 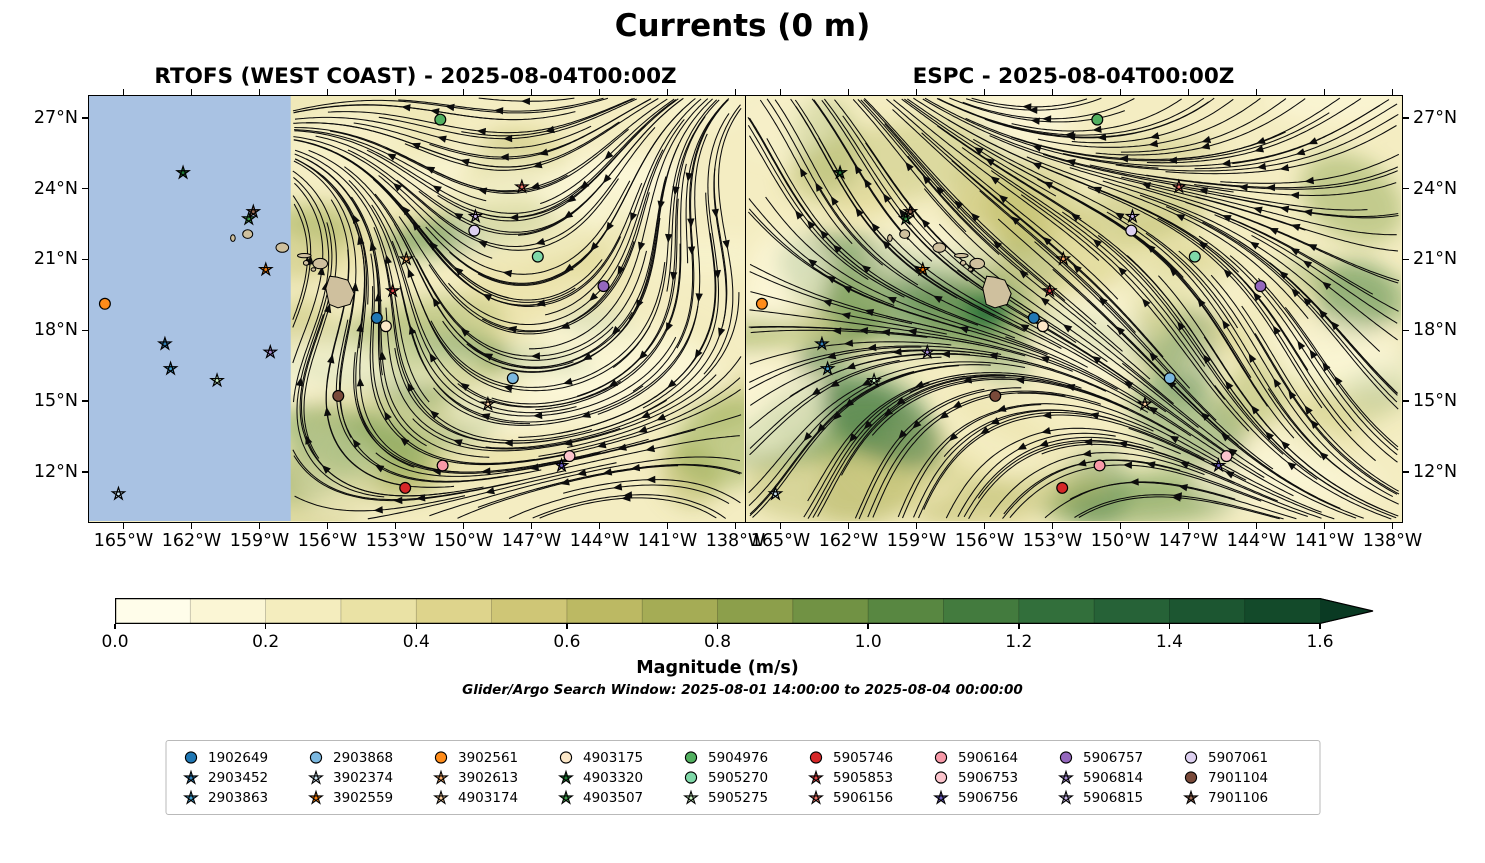 I want to click on legend-float-id: 5904976, so click(x=738, y=757).